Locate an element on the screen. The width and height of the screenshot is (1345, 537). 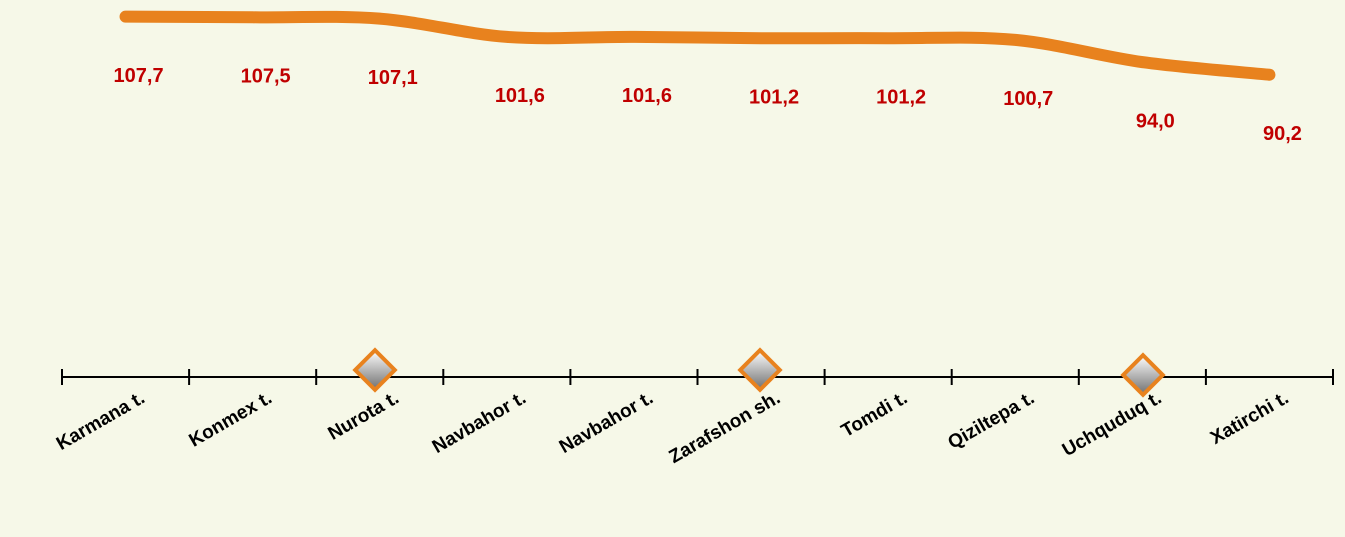
x-tick-label: Qiziltepa t. is located at coordinates (992, 420).